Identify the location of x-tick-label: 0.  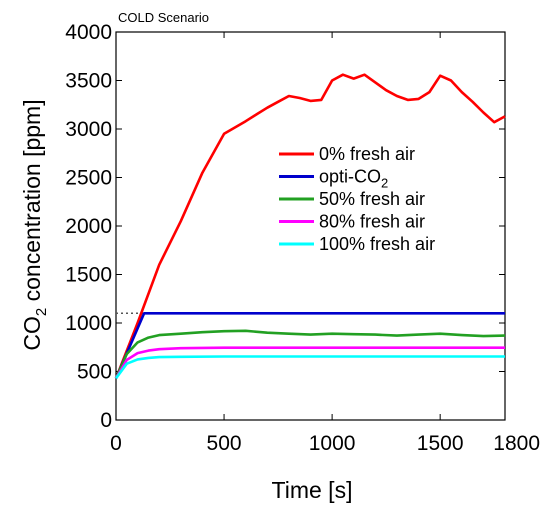
(116, 443).